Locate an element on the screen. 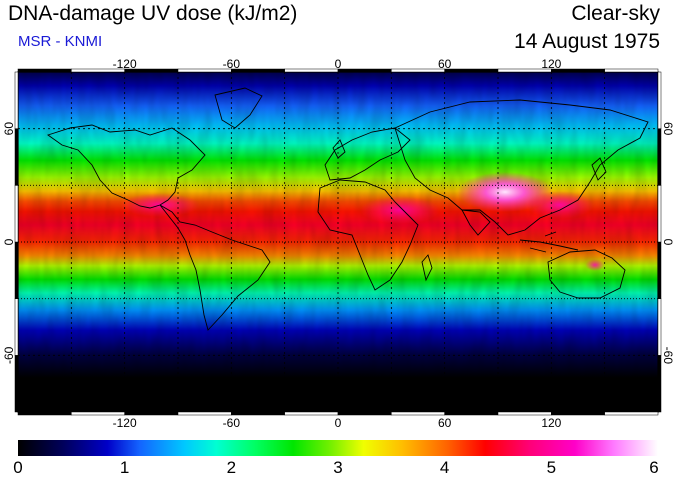 The height and width of the screenshot is (480, 678). colorbar-tick-label: 1 is located at coordinates (124, 467).